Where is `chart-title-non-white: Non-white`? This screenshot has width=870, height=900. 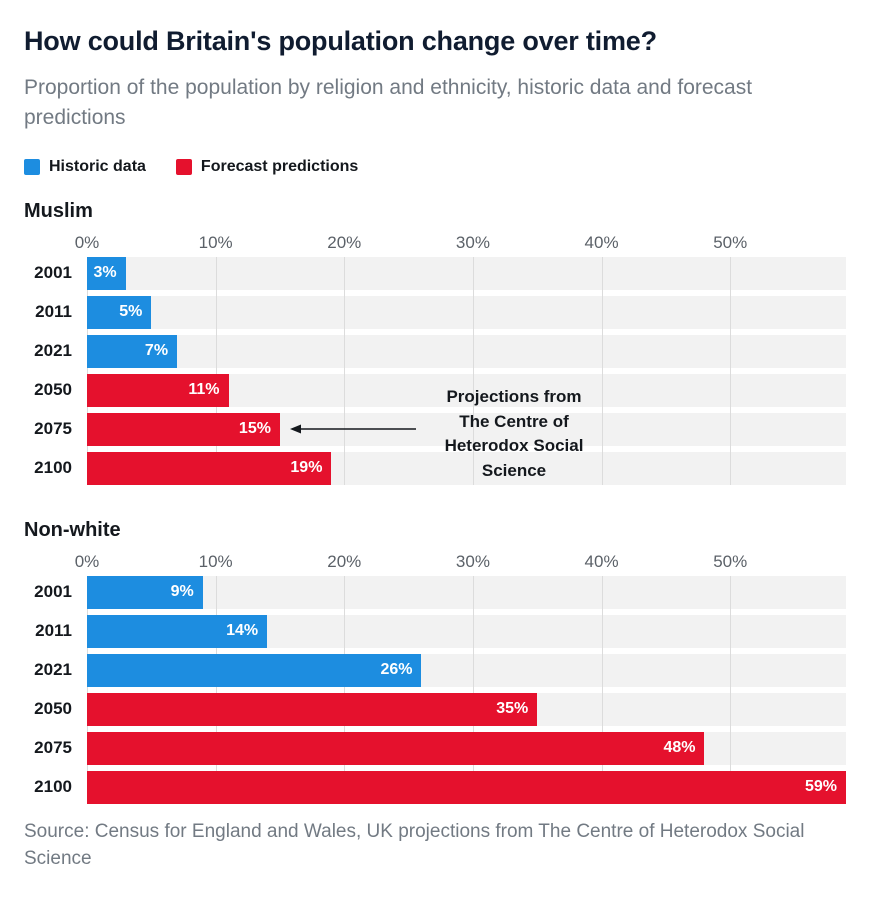
chart-title-non-white: Non-white is located at coordinates (72, 529).